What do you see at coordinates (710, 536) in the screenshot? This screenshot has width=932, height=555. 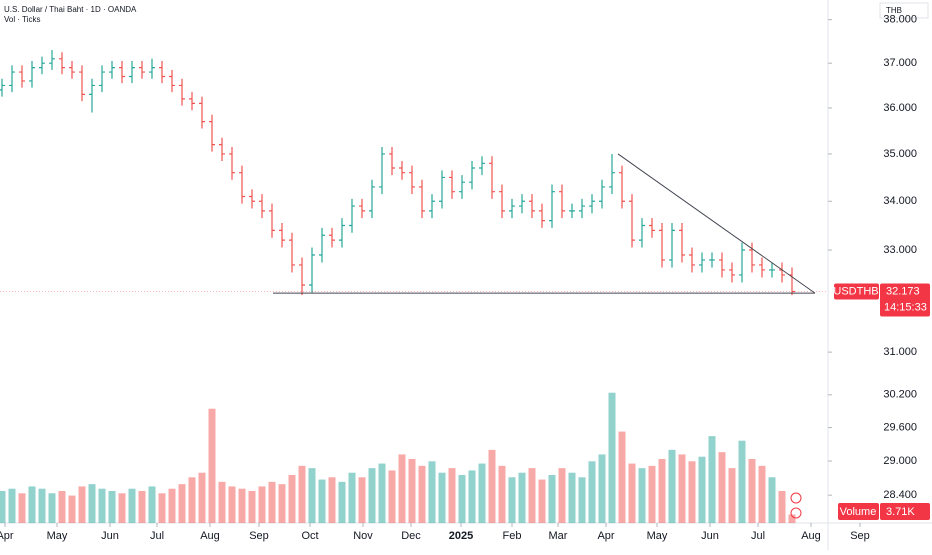 I see `x-tick-label: Jun` at bounding box center [710, 536].